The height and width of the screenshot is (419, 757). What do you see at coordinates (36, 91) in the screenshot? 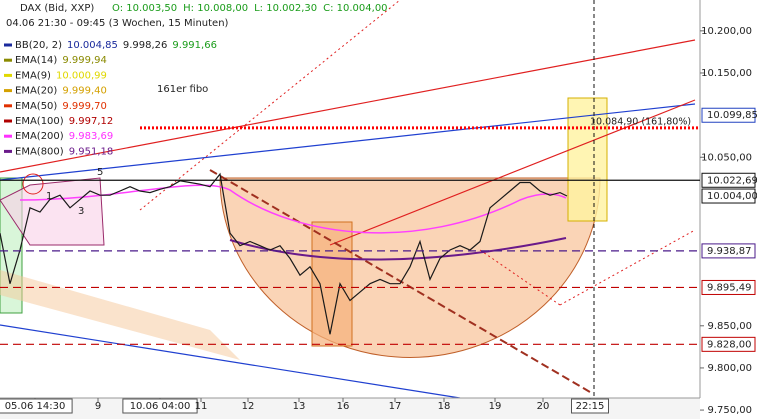
I see `legend-name: EMA(20)` at bounding box center [36, 91].